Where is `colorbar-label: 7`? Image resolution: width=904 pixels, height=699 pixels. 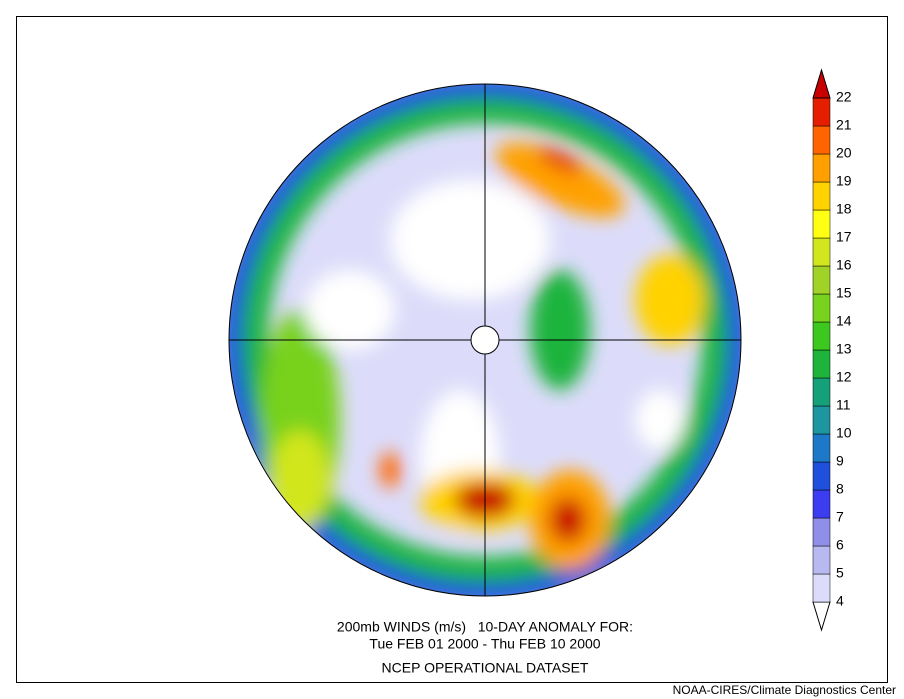 colorbar-label: 7 is located at coordinates (840, 517).